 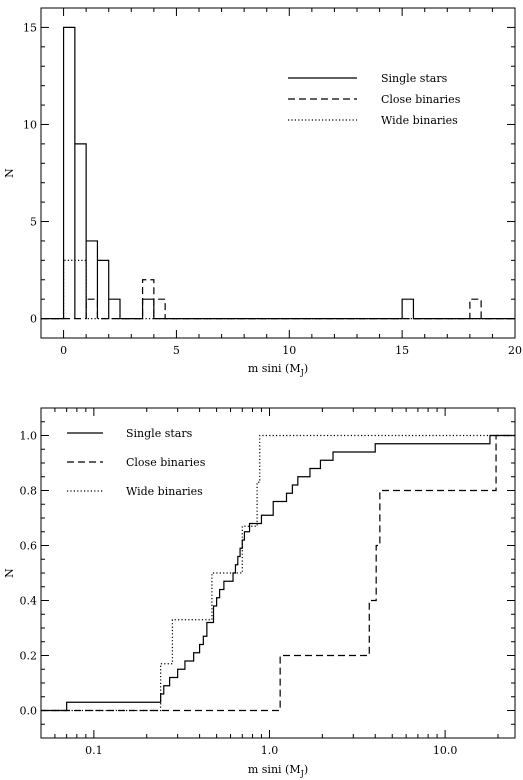 What do you see at coordinates (9, 573) in the screenshot?
I see `cumulative-y-axis-label: N` at bounding box center [9, 573].